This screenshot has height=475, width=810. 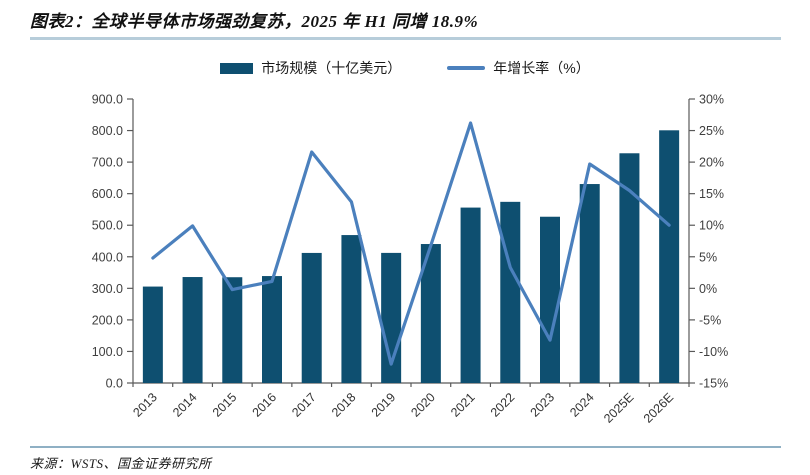 What do you see at coordinates (541, 68) in the screenshot?
I see `legend-line-label: 年增长率（%）` at bounding box center [541, 68].